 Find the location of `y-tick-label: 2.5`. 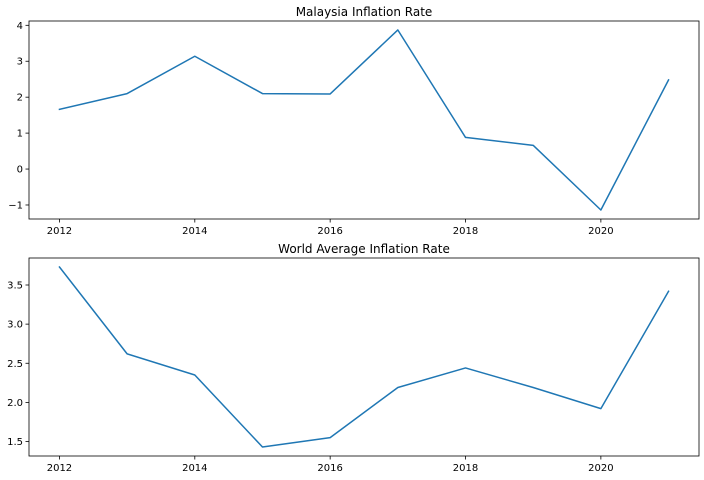

y-tick-label: 2.5 is located at coordinates (15, 364).